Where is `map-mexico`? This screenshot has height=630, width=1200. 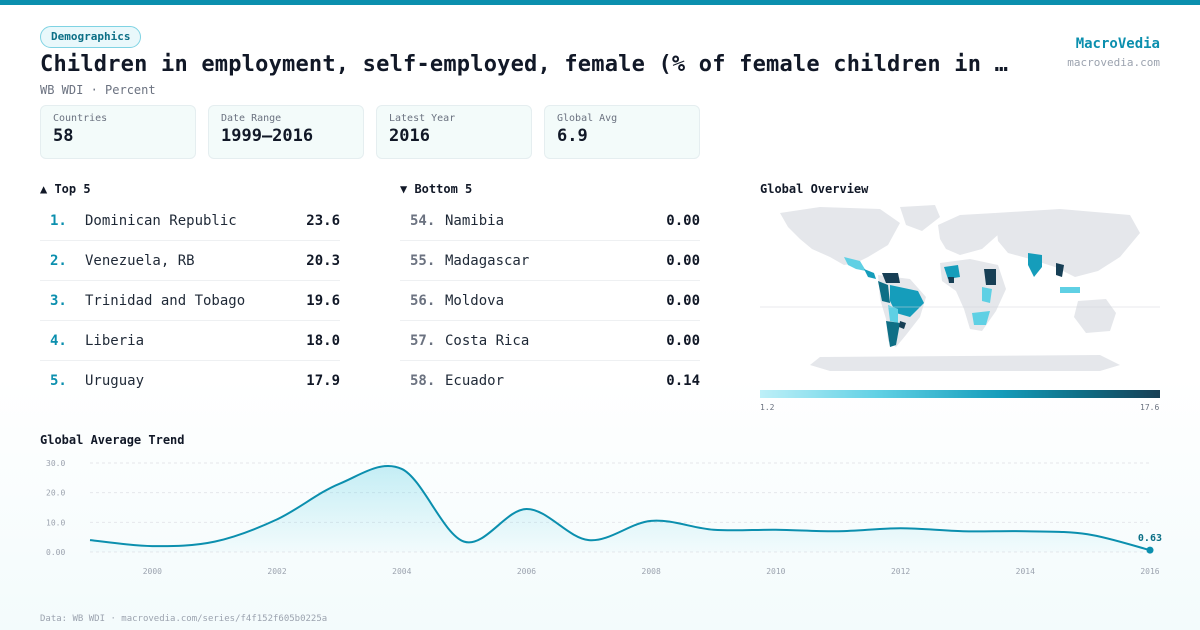 map-mexico is located at coordinates (855, 264).